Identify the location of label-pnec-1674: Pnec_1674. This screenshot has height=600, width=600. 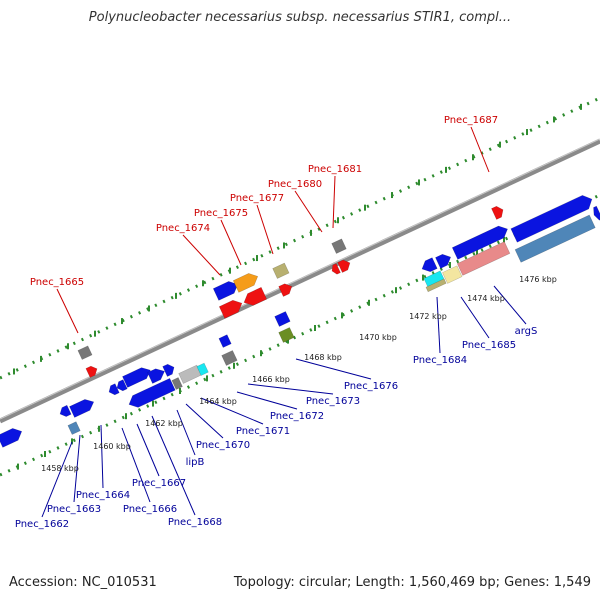
(183, 228).